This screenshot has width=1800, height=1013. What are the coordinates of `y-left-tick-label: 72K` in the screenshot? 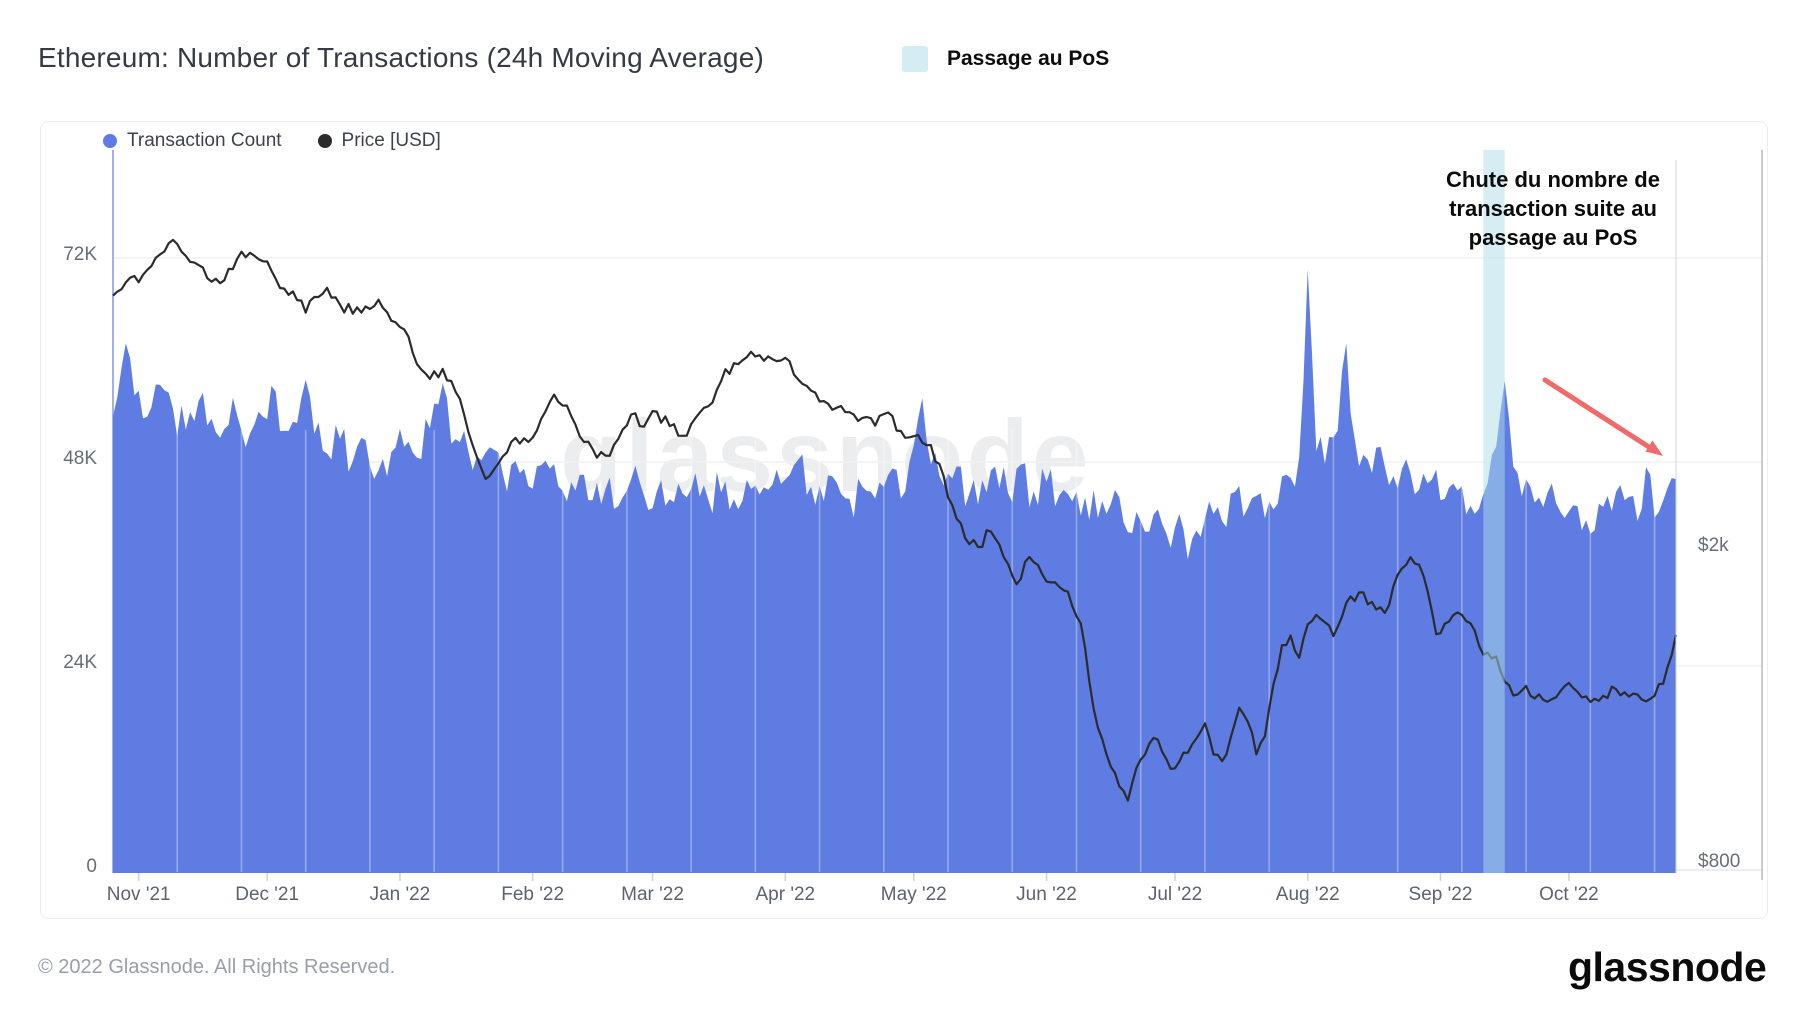 It's located at (80, 254).